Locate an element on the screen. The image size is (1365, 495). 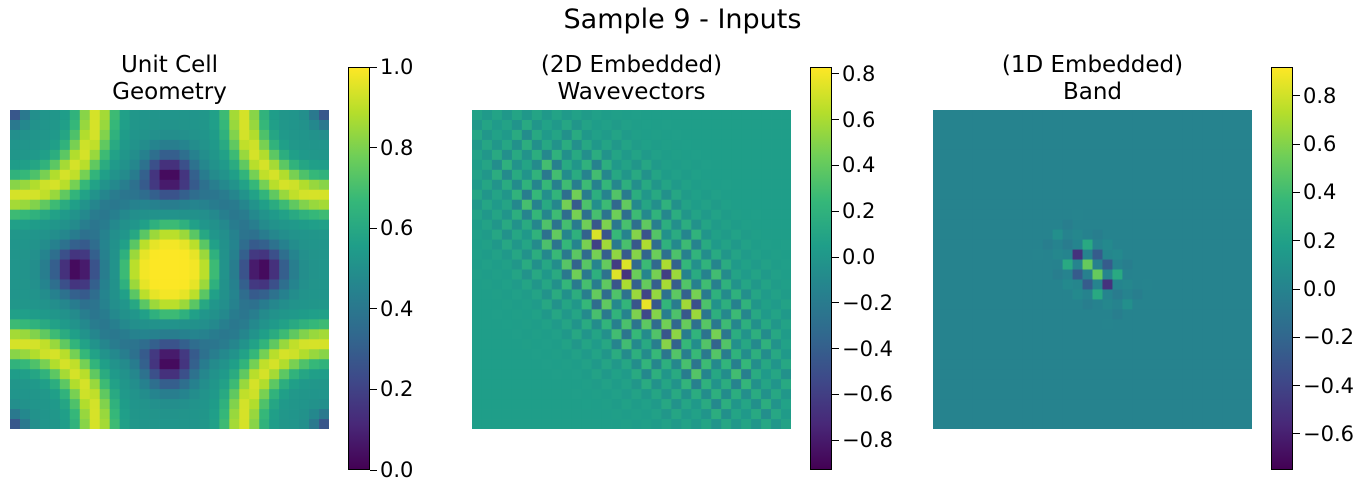
colorbar-tick-label: 0.8 is located at coordinates (397, 147).